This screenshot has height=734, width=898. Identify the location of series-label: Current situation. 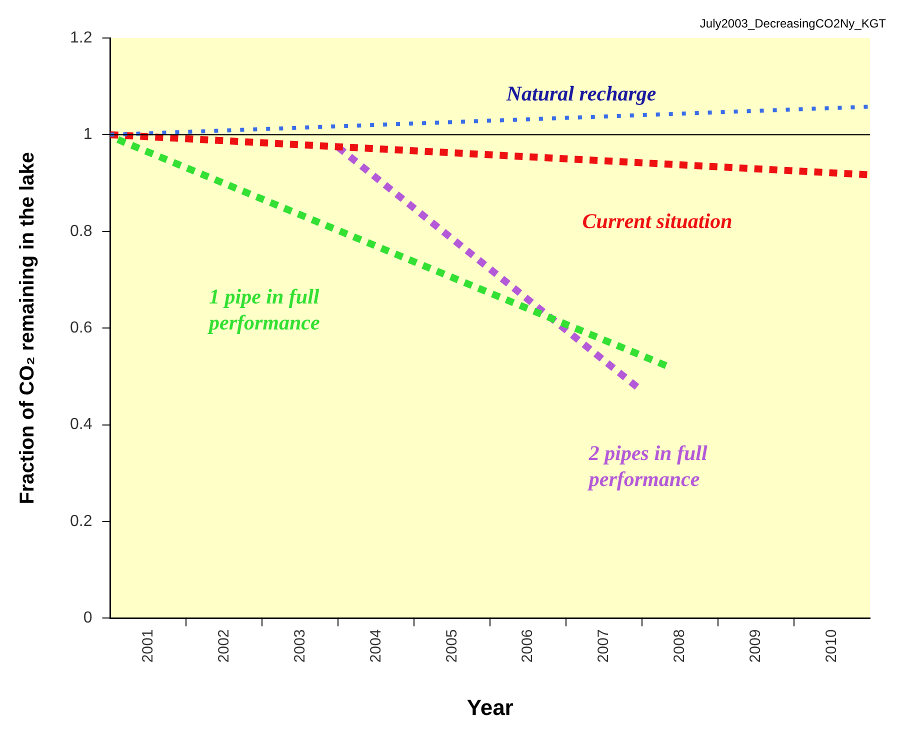
(657, 220).